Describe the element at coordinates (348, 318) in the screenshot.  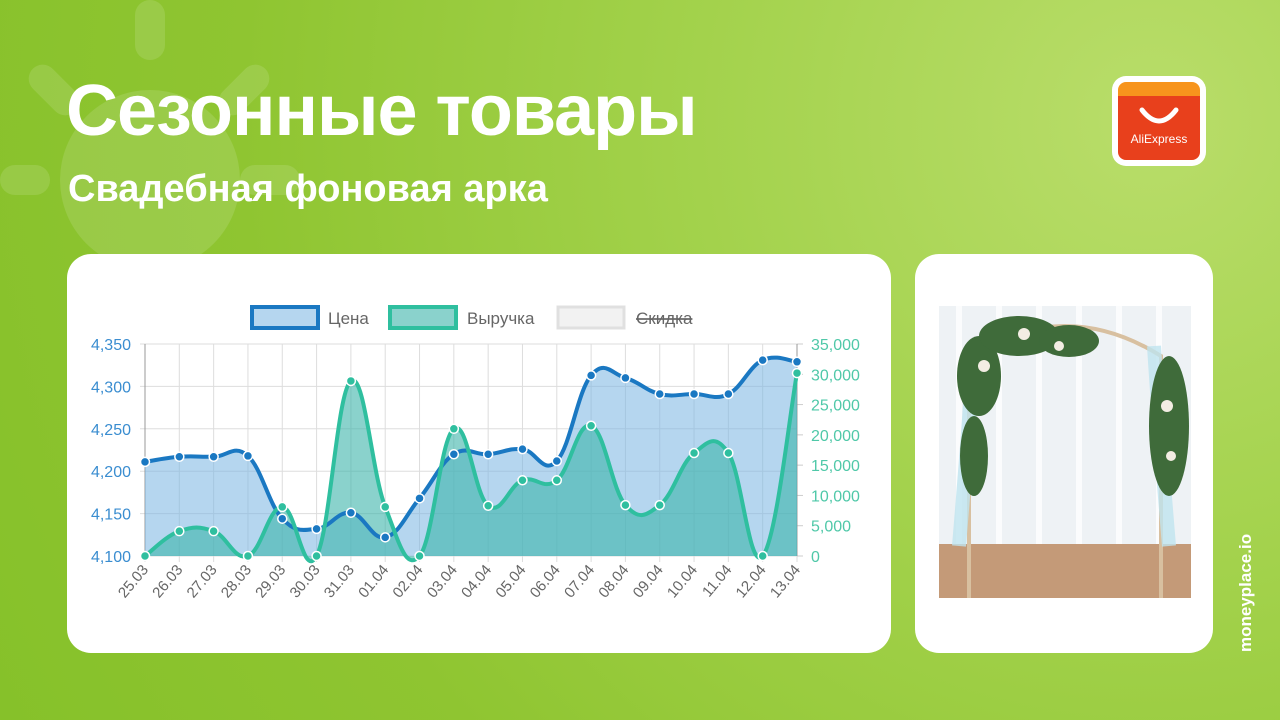
I see `legend-label: Цена` at that location.